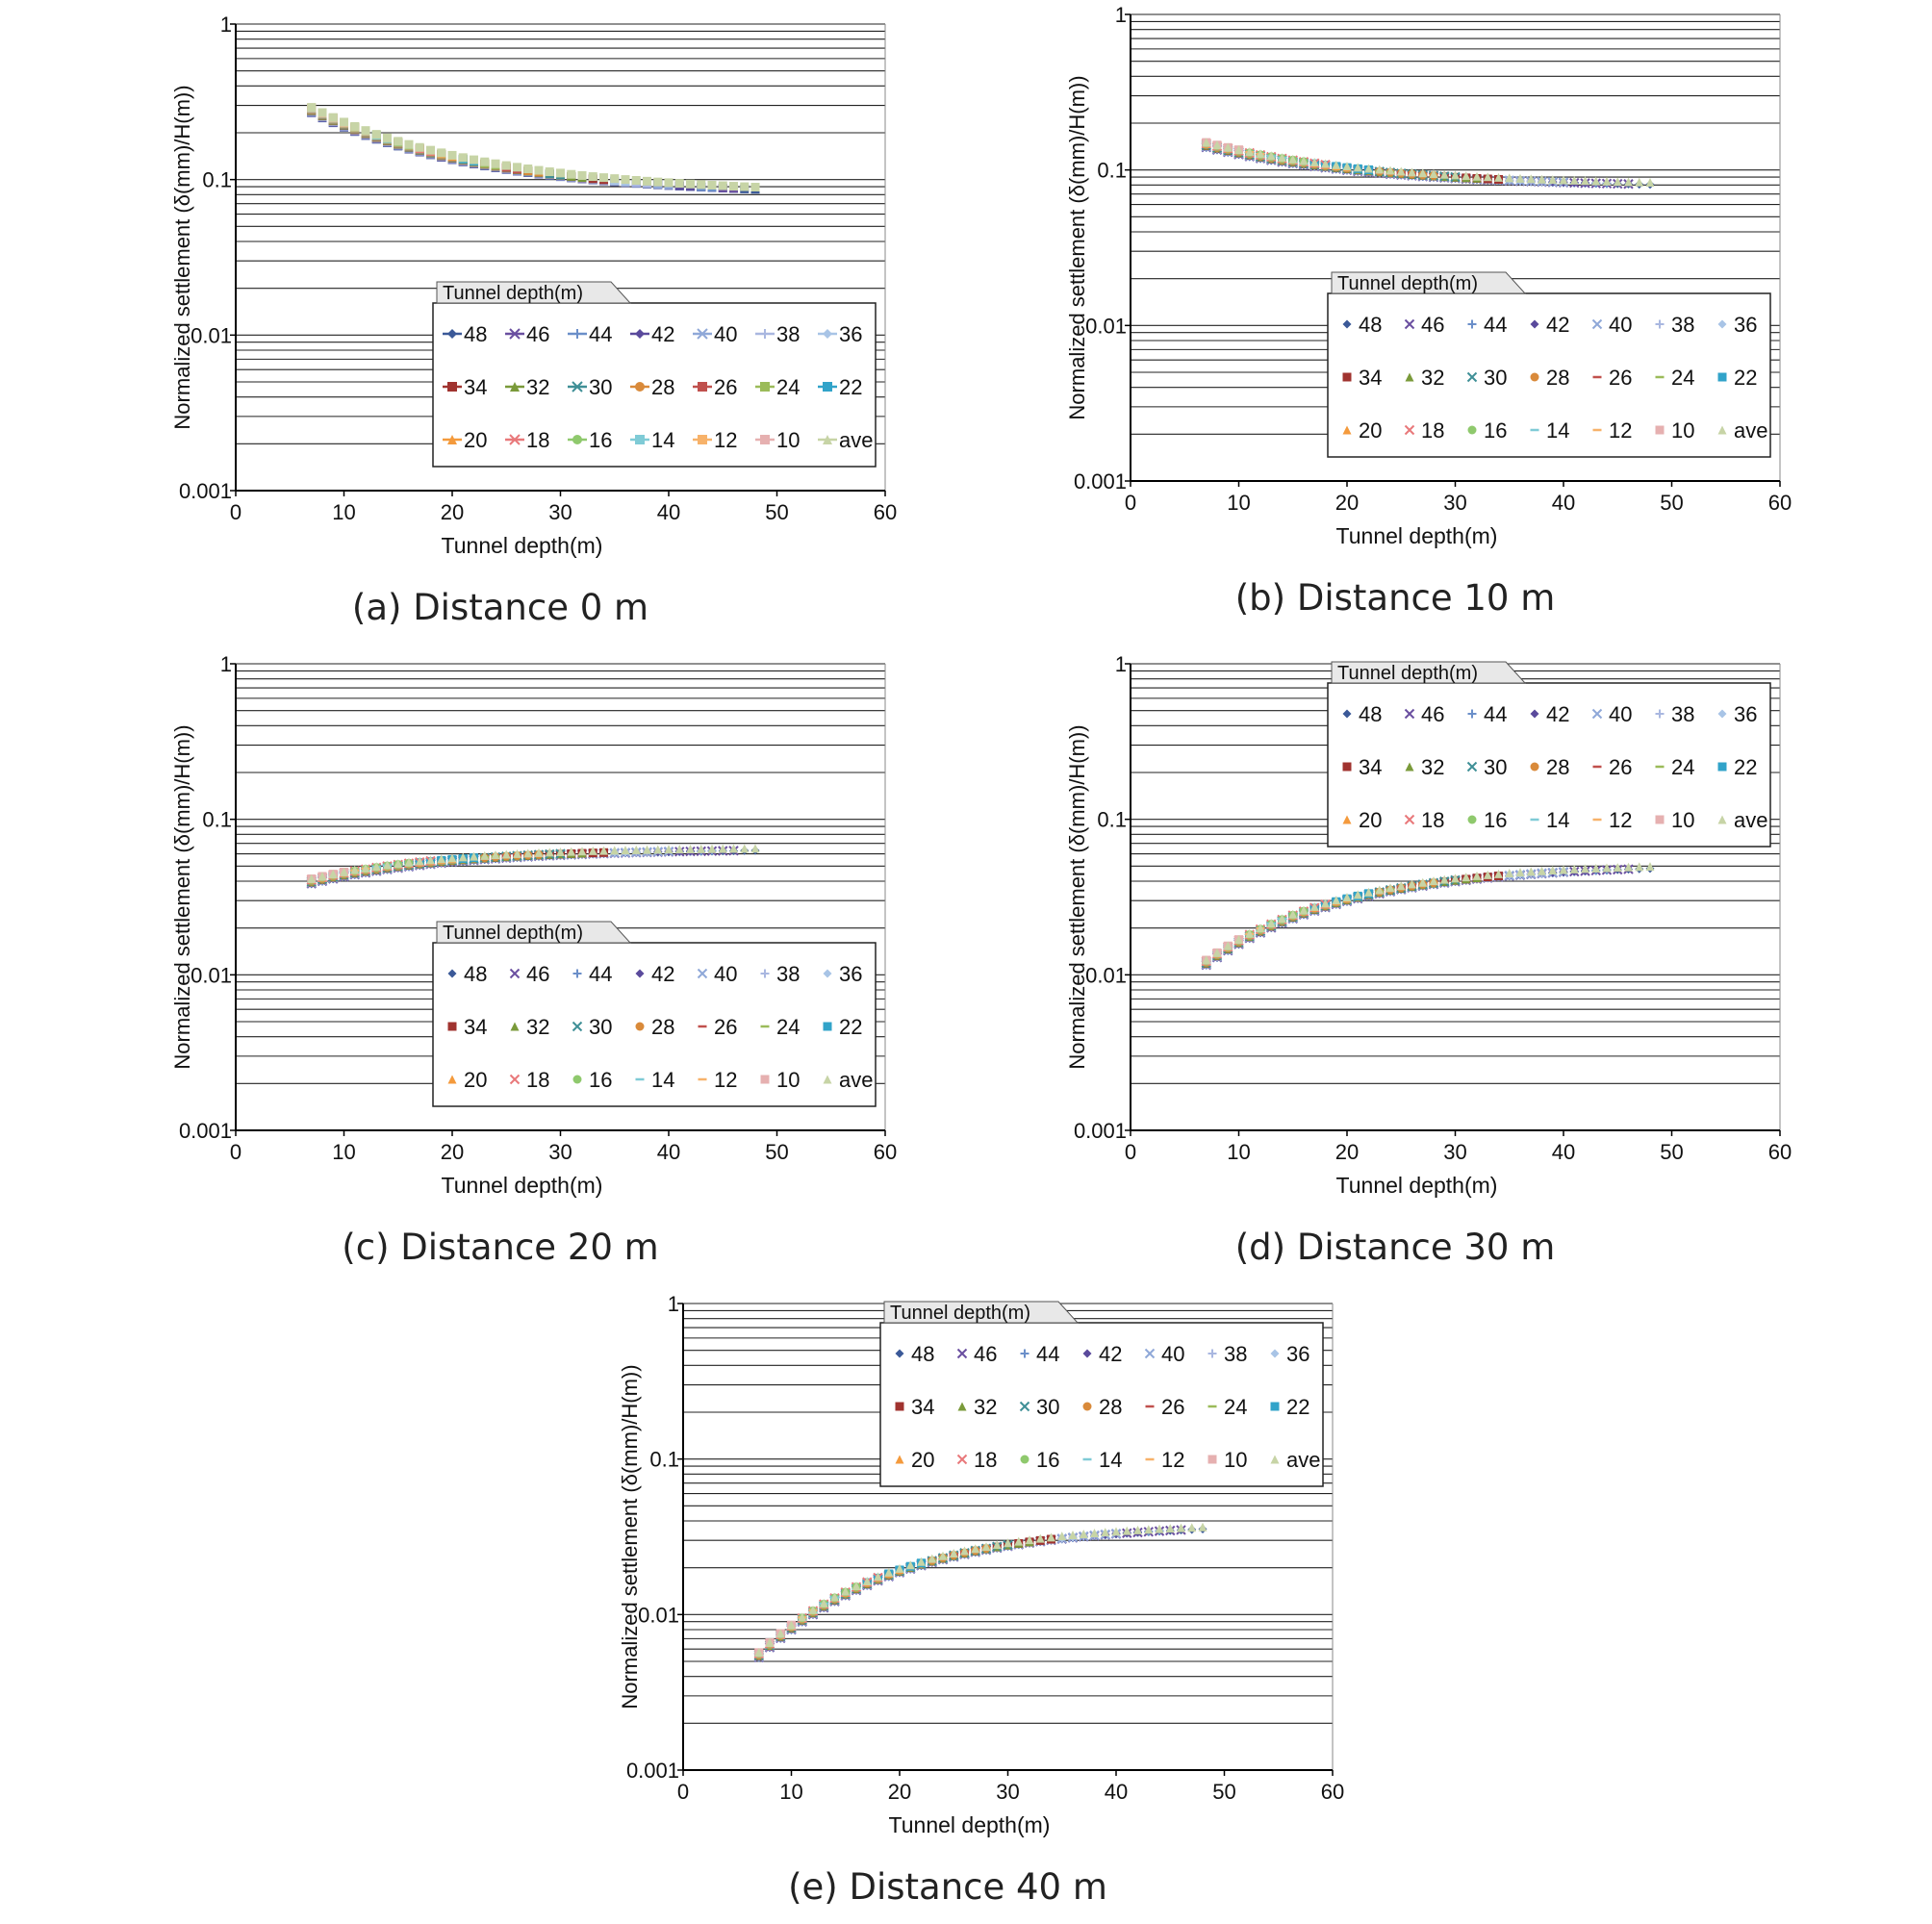  I want to click on y-tick-label-b: 0.1, so click(1112, 171).